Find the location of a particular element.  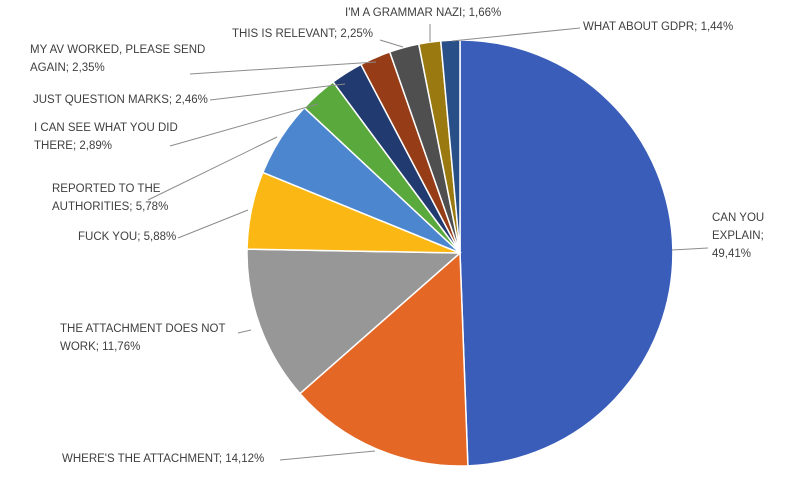

slice-label: CAN YOU EXPLAIN; 49,41% is located at coordinates (738, 236).